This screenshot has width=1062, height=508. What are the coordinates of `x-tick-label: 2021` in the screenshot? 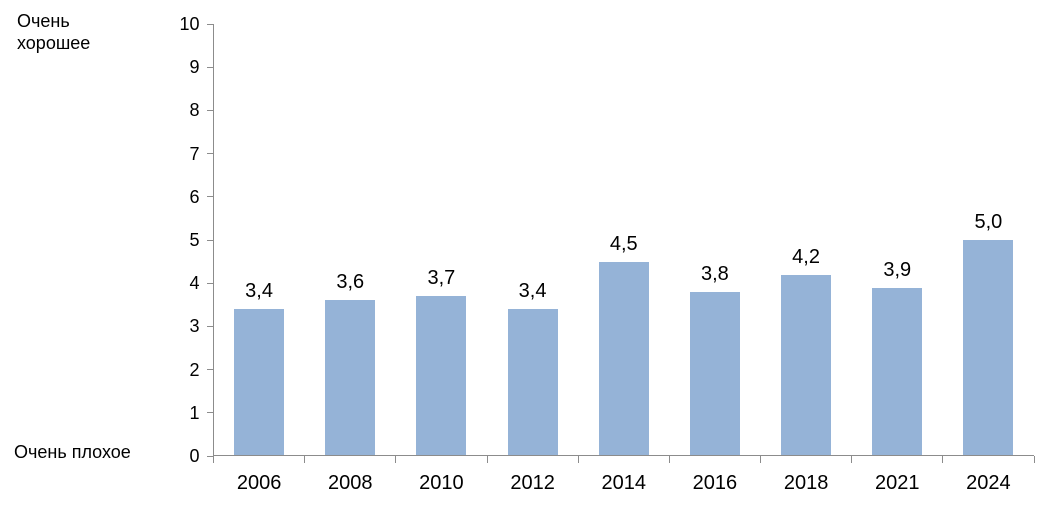 It's located at (897, 483).